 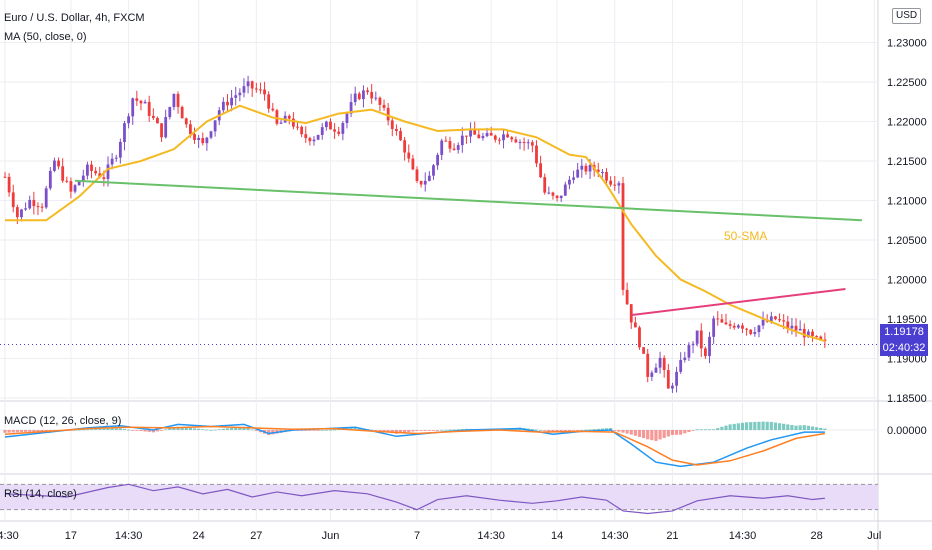 What do you see at coordinates (745, 236) in the screenshot?
I see `sma-annotation: 50-SMA` at bounding box center [745, 236].